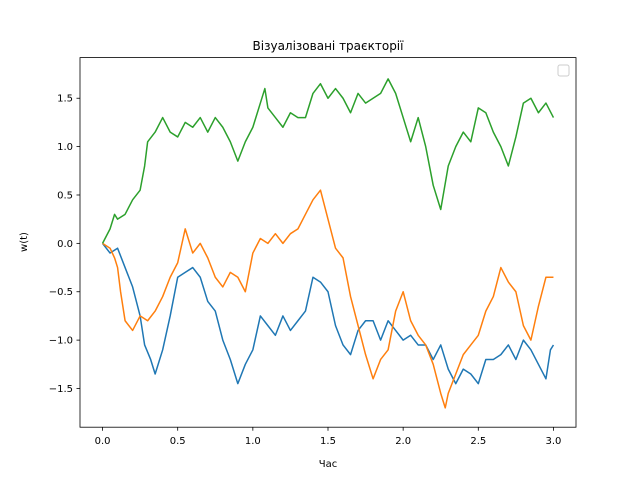 The image size is (640, 480). Describe the element at coordinates (61, 389) in the screenshot. I see `y-tick-label: −1.5` at that location.